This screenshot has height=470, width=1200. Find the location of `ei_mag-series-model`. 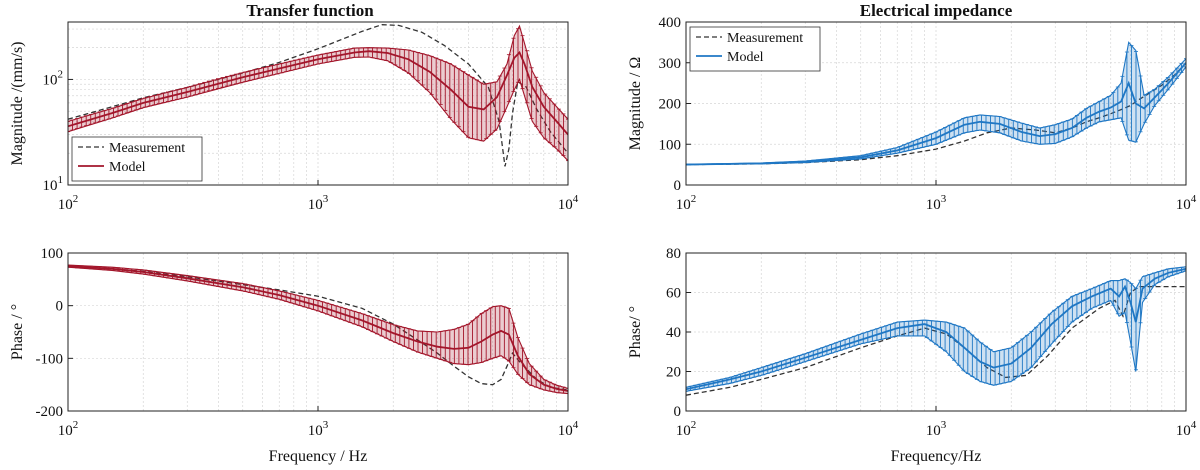

ei_mag-series-model is located at coordinates (936, 103).